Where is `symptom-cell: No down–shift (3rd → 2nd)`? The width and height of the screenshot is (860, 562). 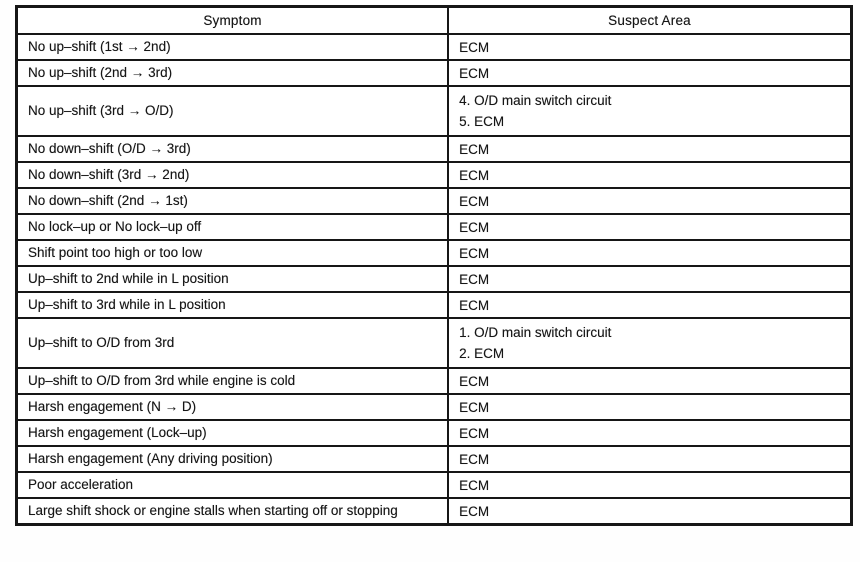 symptom-cell: No down–shift (3rd → 2nd) is located at coordinates (232, 175).